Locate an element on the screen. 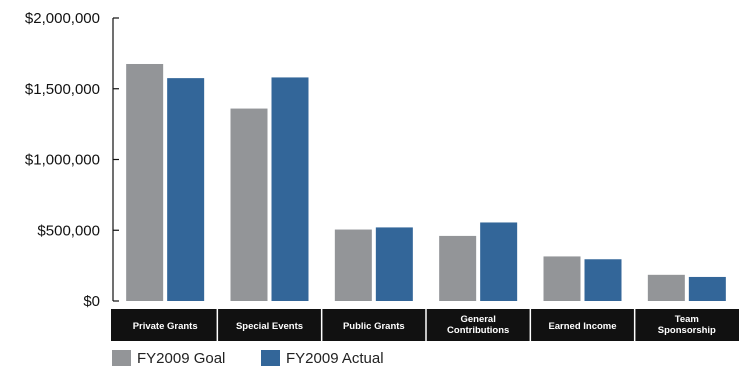  category-label: General Contributions is located at coordinates (478, 325).